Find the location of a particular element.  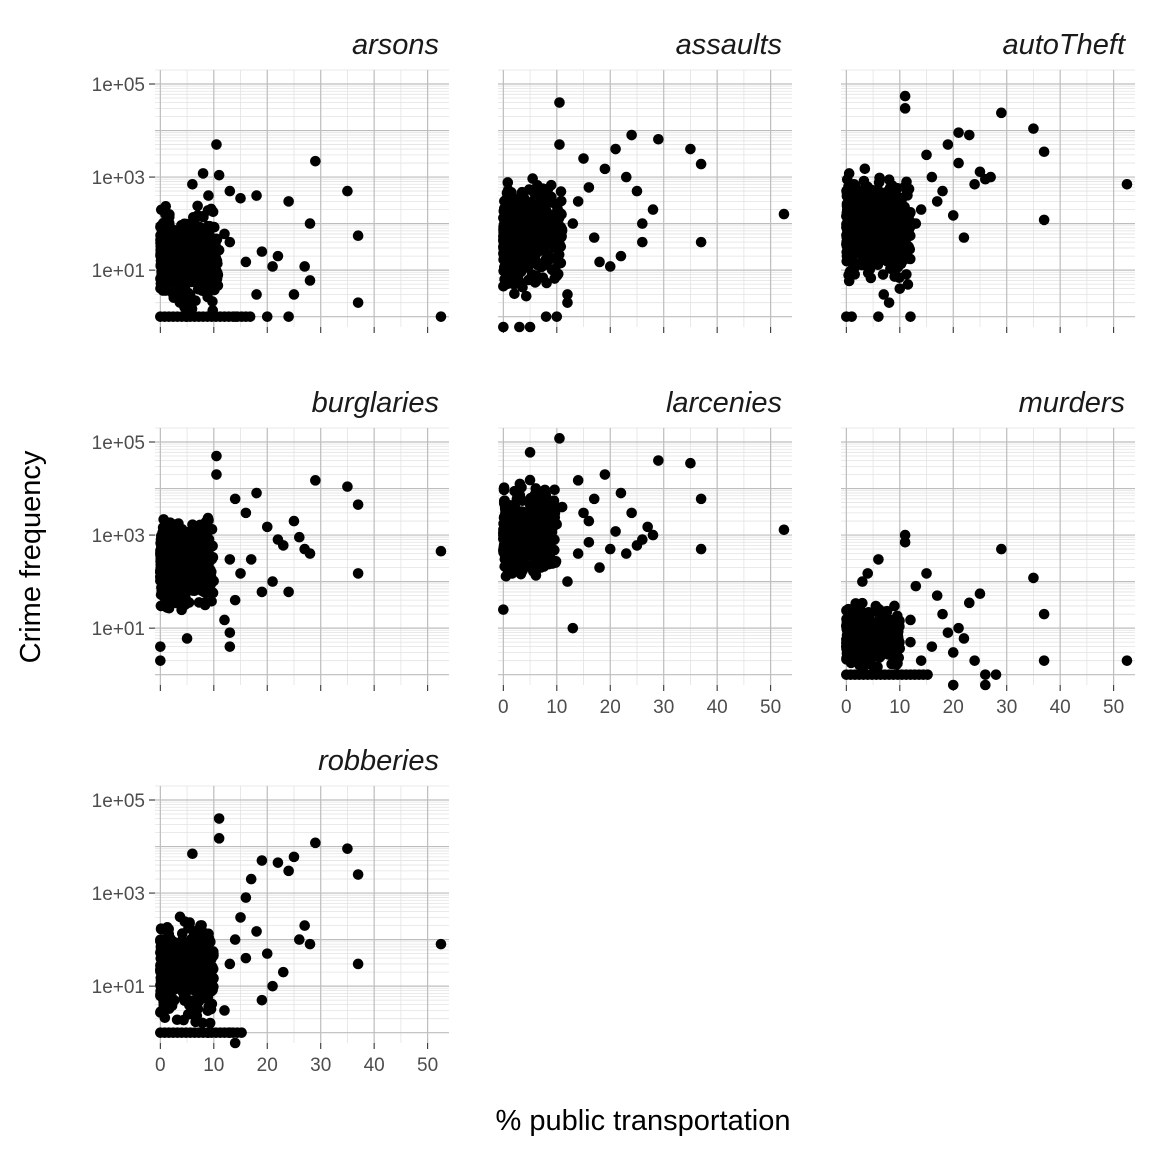

x-tick-label: 10 is located at coordinates (899, 707).